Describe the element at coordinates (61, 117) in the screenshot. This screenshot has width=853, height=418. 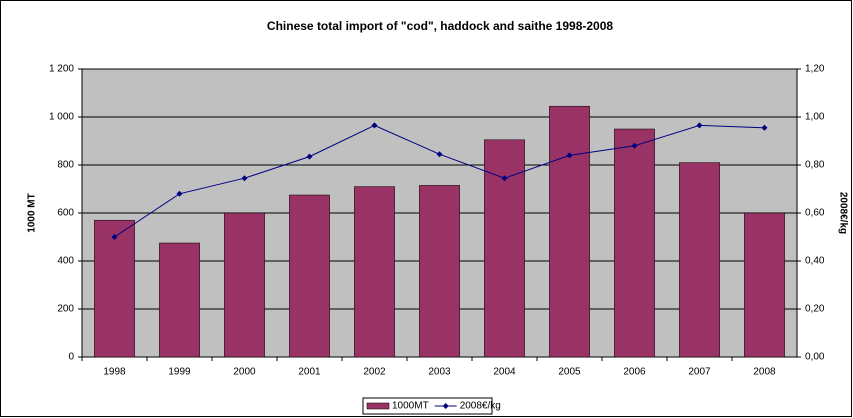
I see `y-tick-label: 1 000` at that location.